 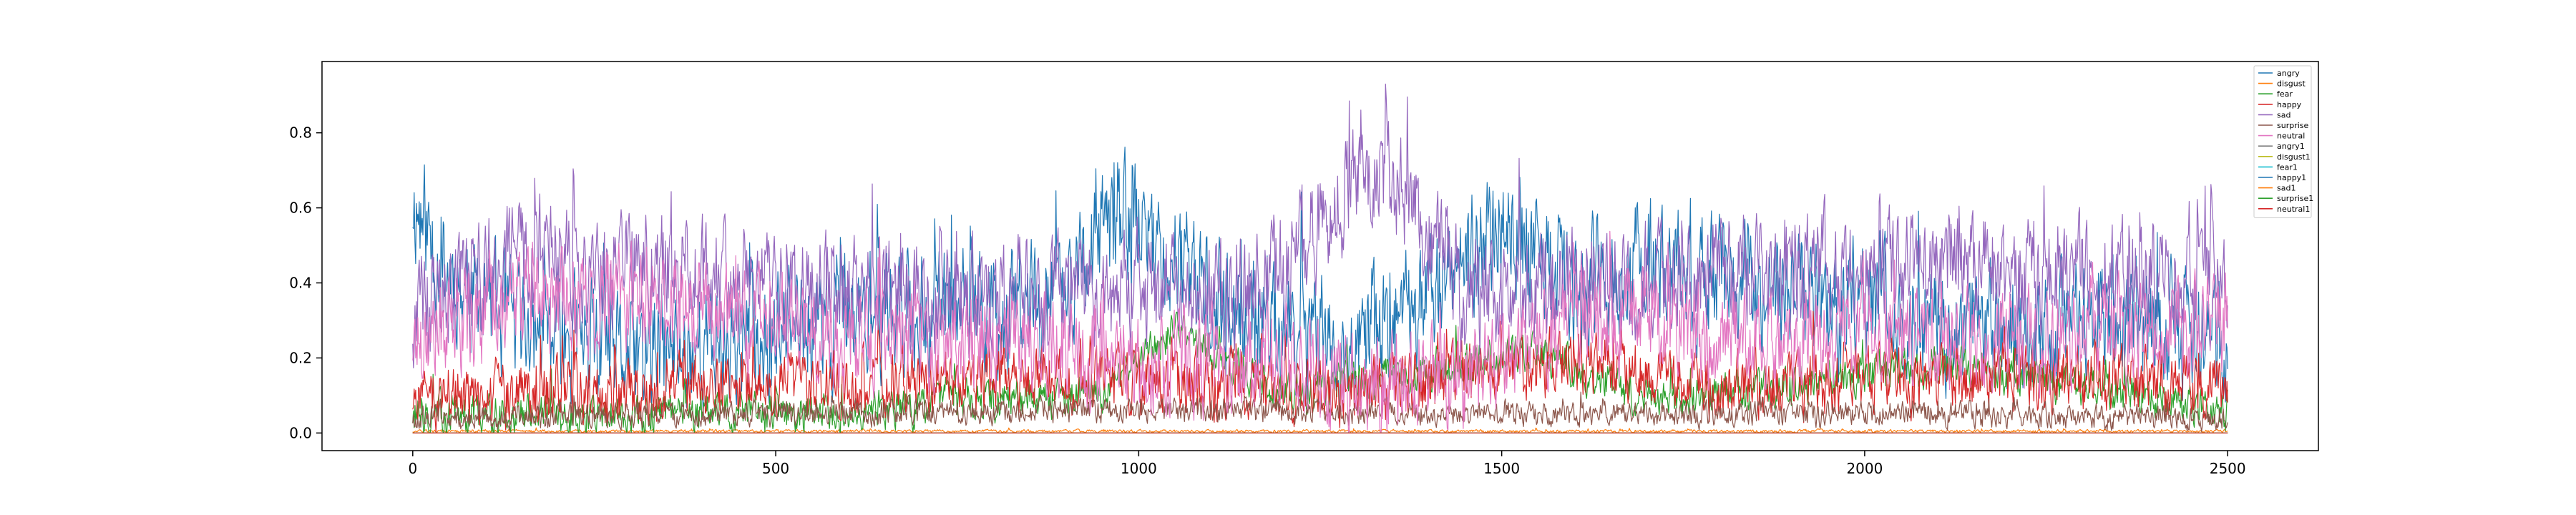 I want to click on legend-label-angry: angry, so click(x=2288, y=73).